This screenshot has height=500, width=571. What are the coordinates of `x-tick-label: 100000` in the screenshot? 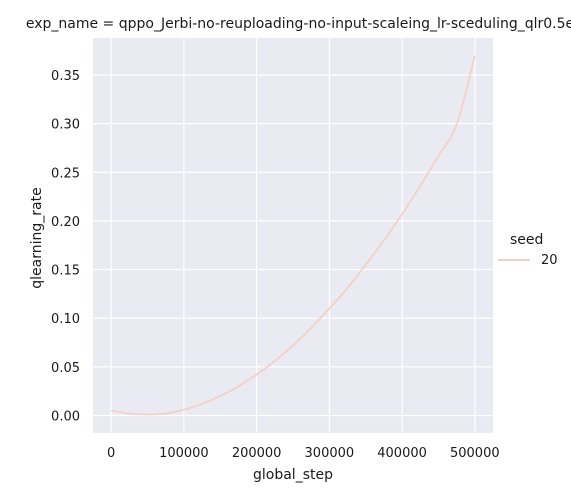 It's located at (184, 453).